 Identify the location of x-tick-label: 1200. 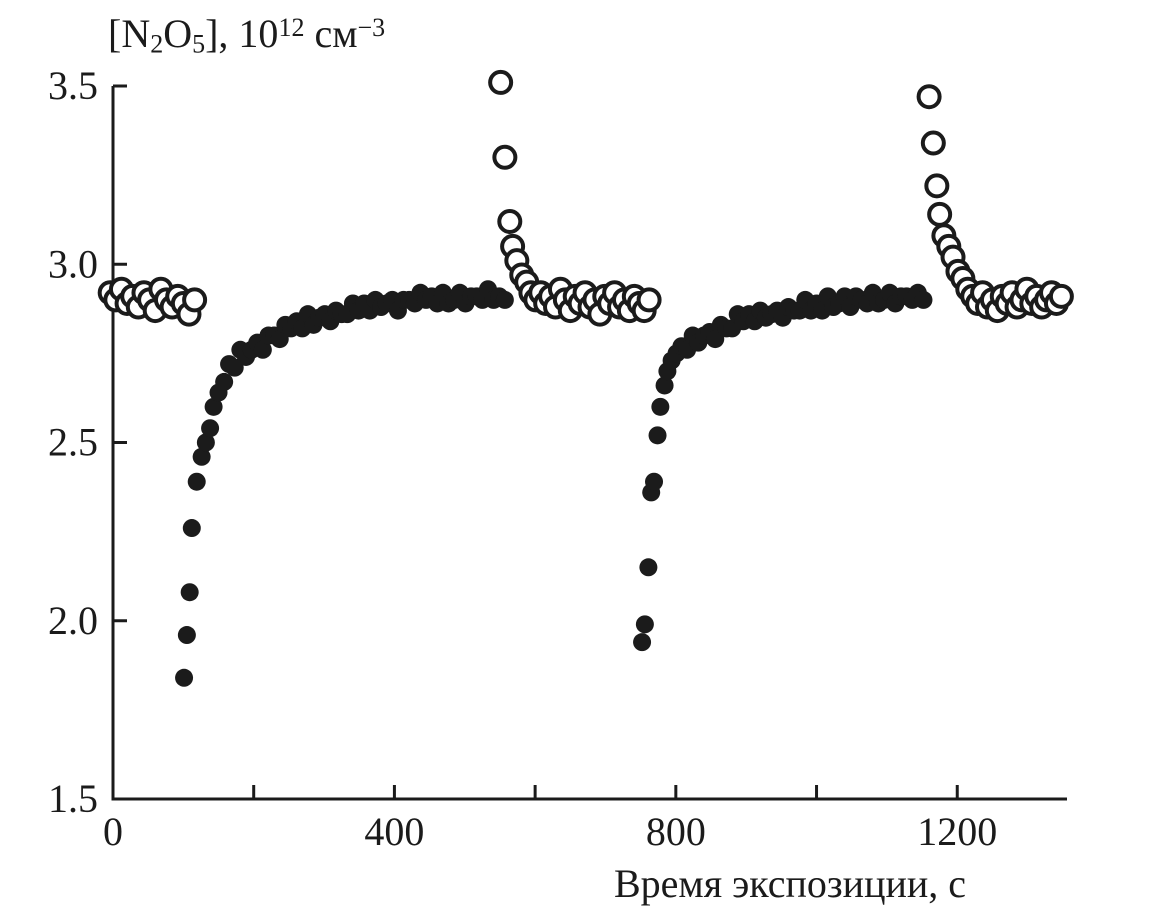
(957, 831).